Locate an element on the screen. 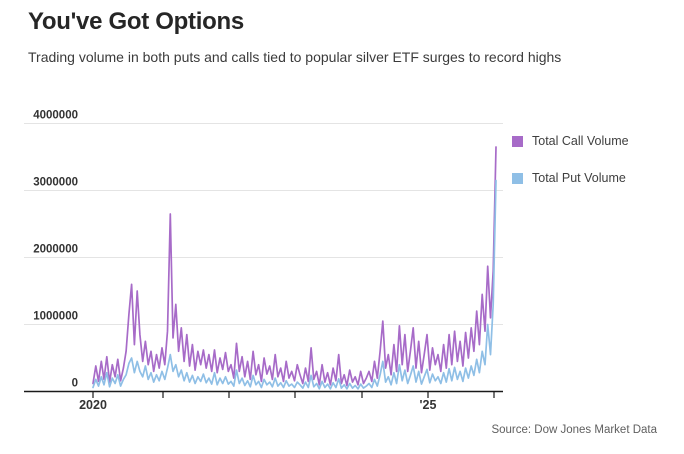 This screenshot has height=454, width=684. legend-label-put-volume: Total Put Volume is located at coordinates (579, 178).